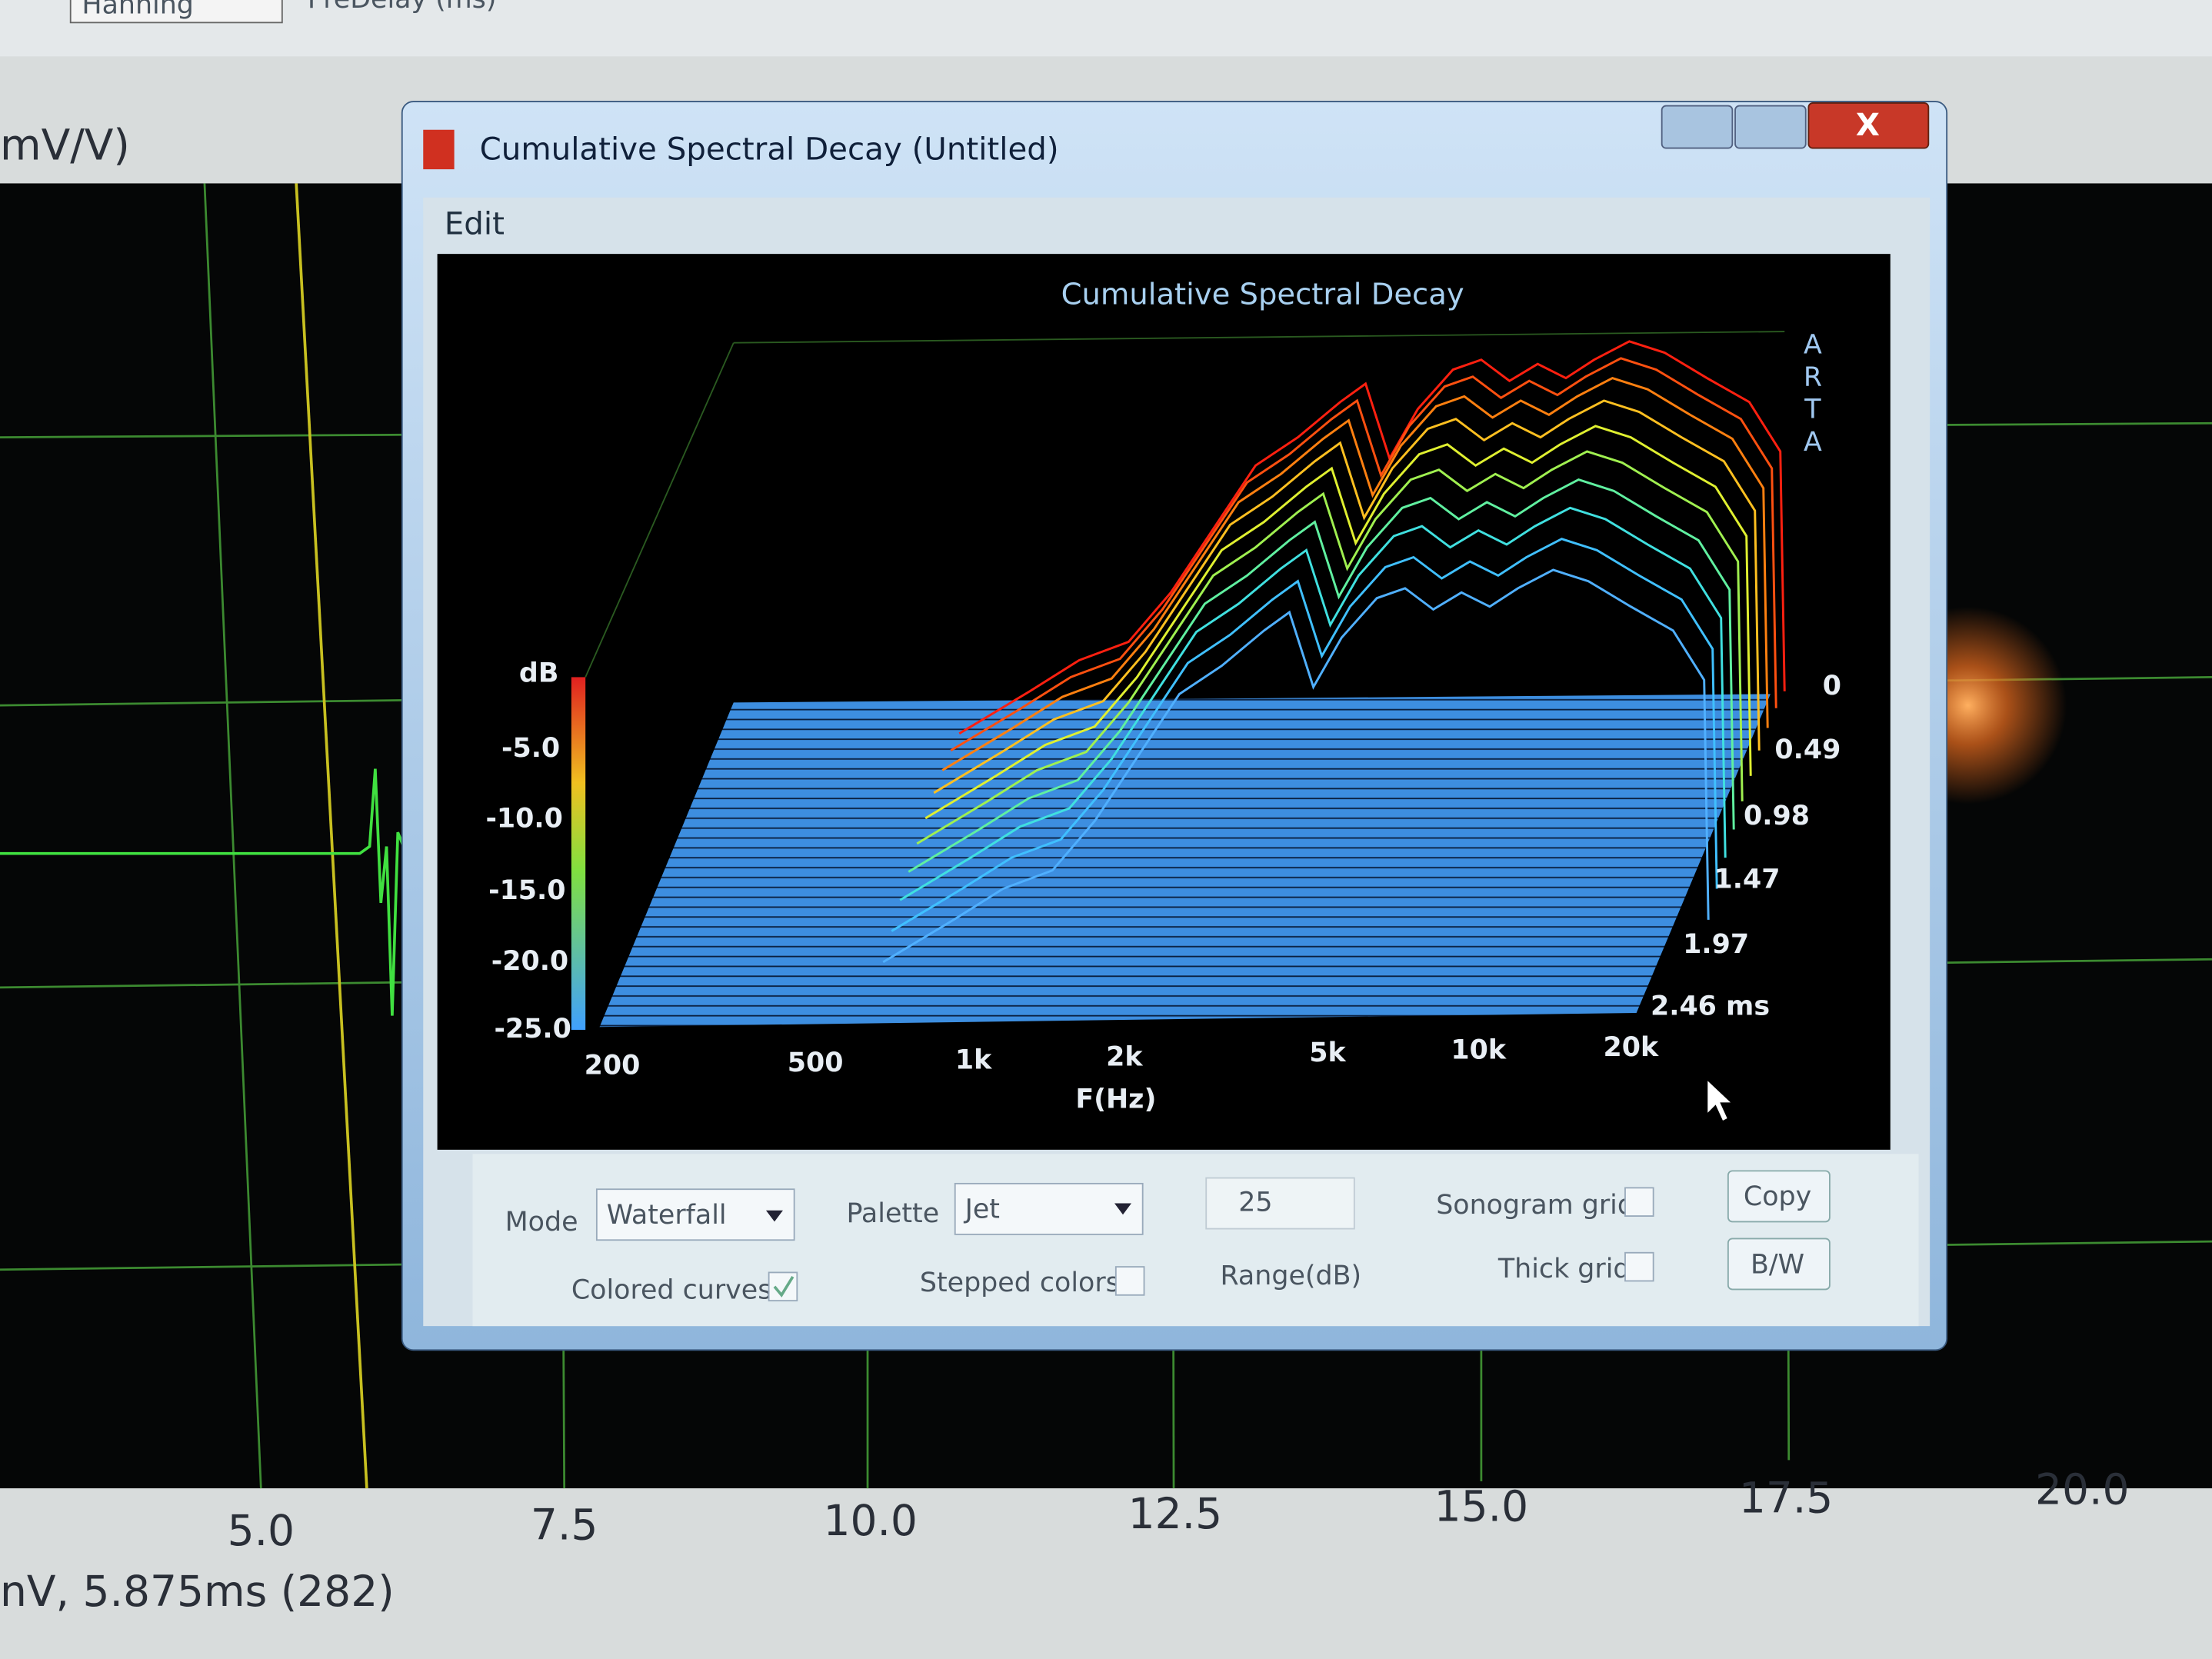 The height and width of the screenshot is (1659, 2212). What do you see at coordinates (564, 1525) in the screenshot?
I see `bg-x-tick: 7.5` at bounding box center [564, 1525].